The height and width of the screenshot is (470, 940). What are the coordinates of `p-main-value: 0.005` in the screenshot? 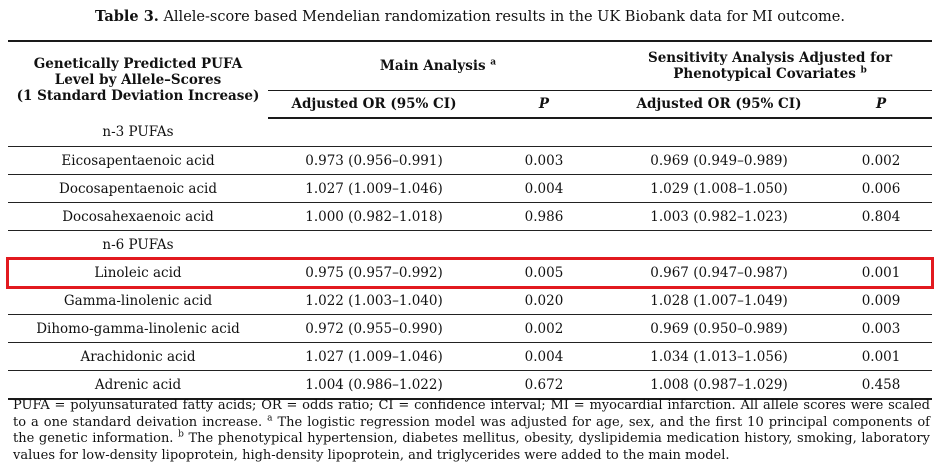 It's located at (544, 272).